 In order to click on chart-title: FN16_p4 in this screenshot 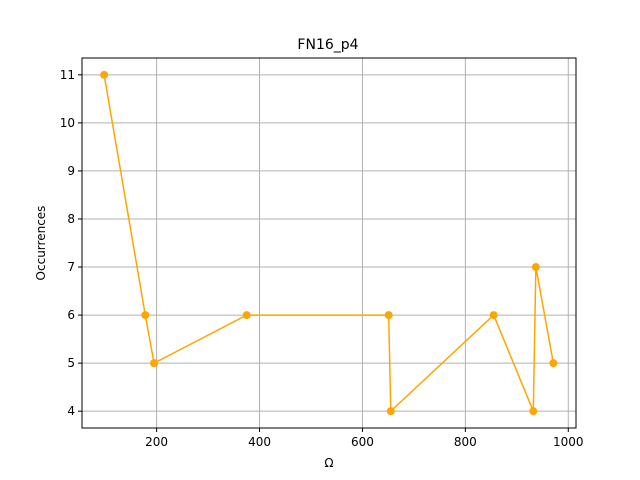, I will do `click(327, 45)`.